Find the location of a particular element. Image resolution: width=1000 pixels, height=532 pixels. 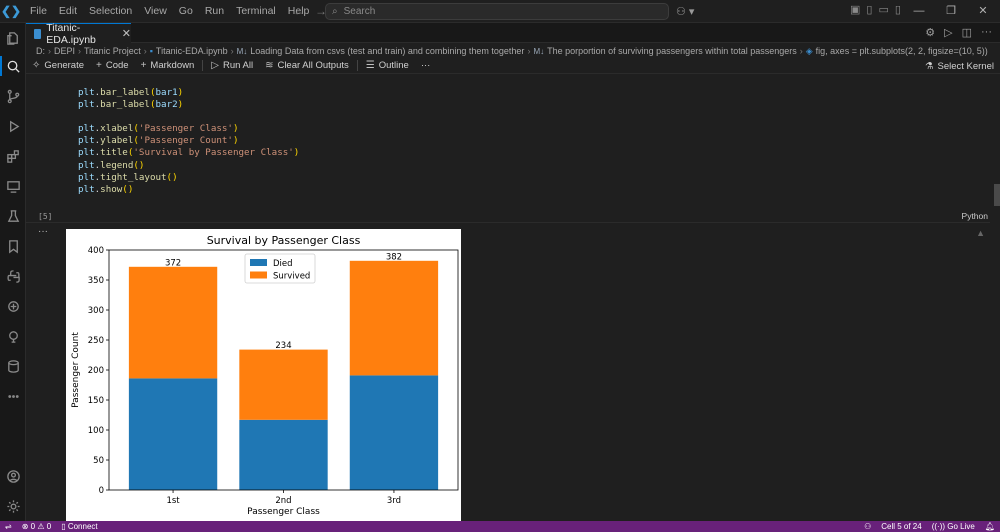

cell-position: Cell 5 of 24 is located at coordinates (901, 526).